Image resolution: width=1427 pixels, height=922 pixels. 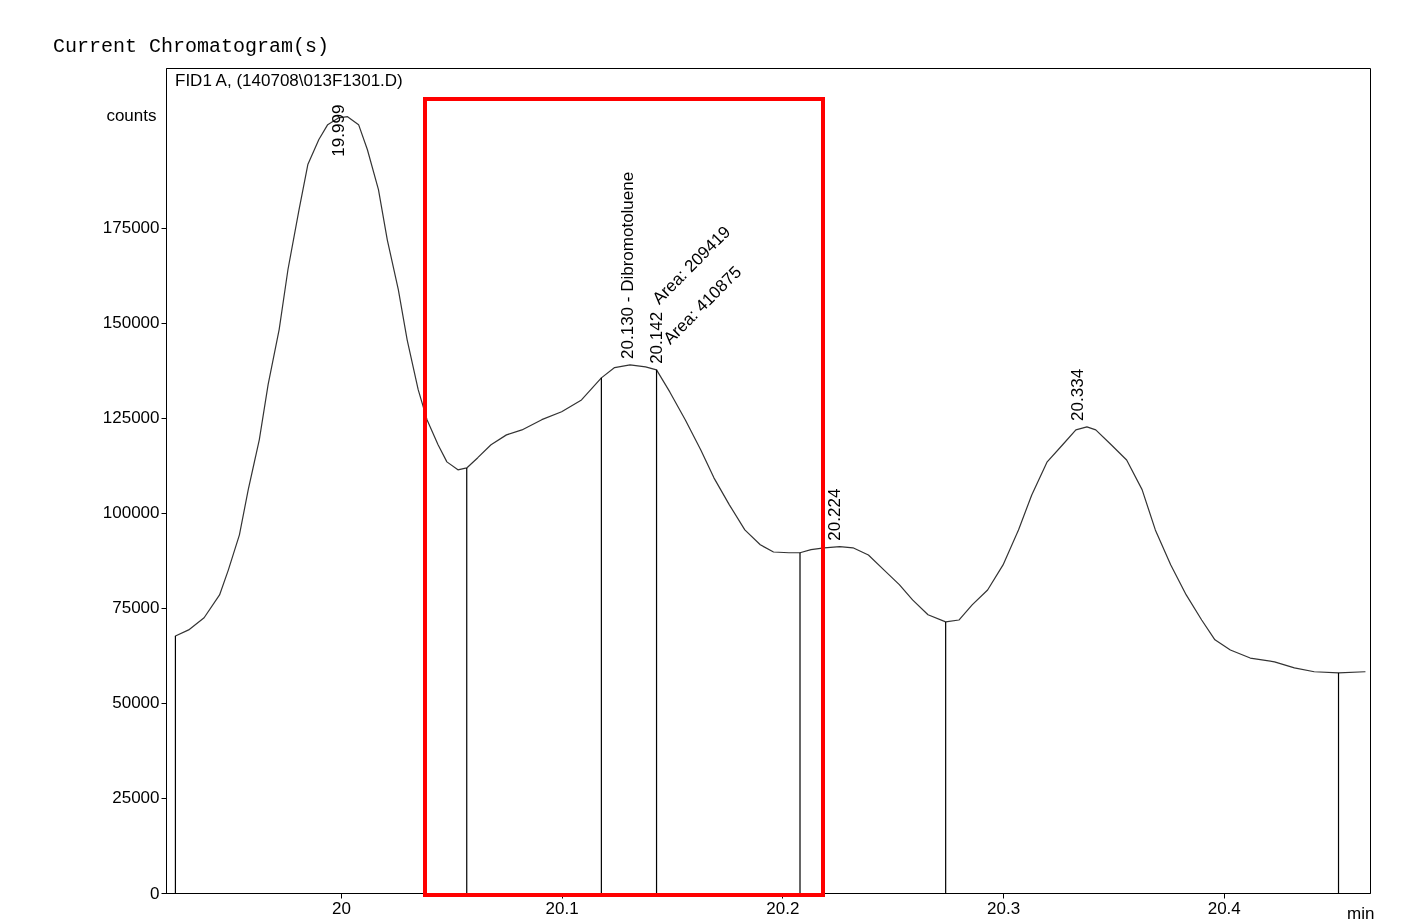 I want to click on y-tick-label: 100000, so click(x=131, y=513).